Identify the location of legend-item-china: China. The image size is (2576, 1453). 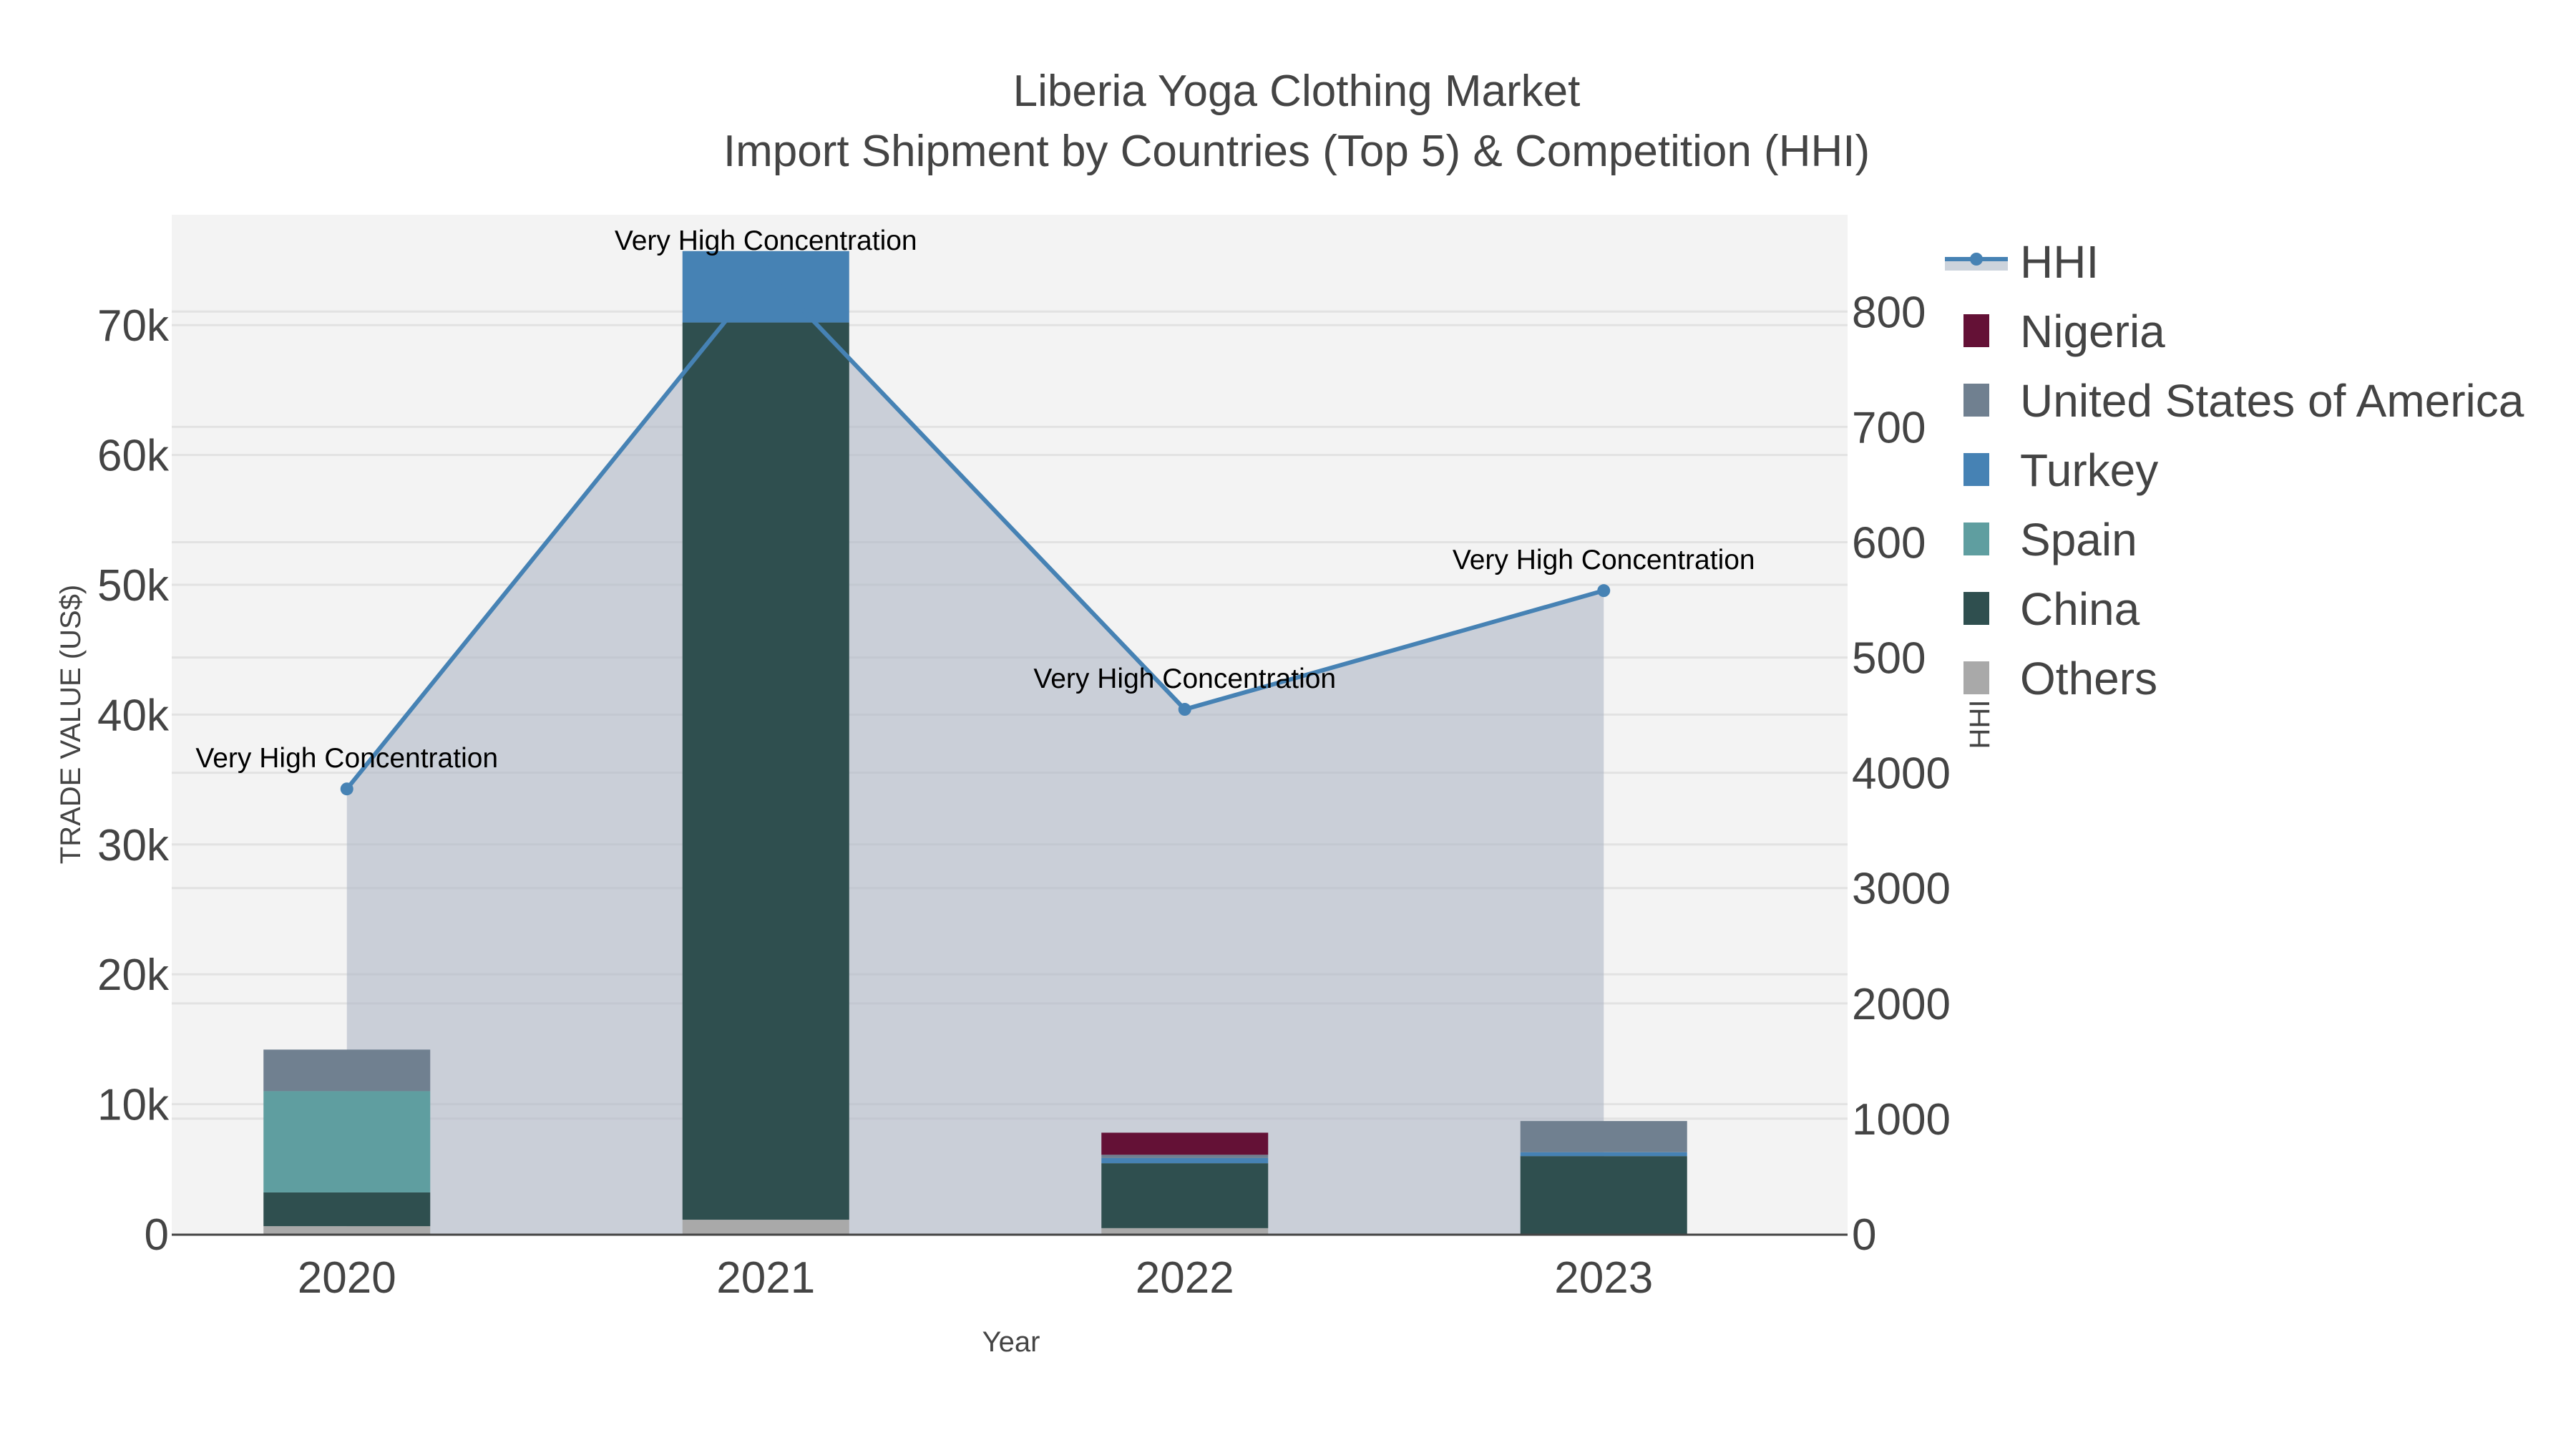
(2051, 609).